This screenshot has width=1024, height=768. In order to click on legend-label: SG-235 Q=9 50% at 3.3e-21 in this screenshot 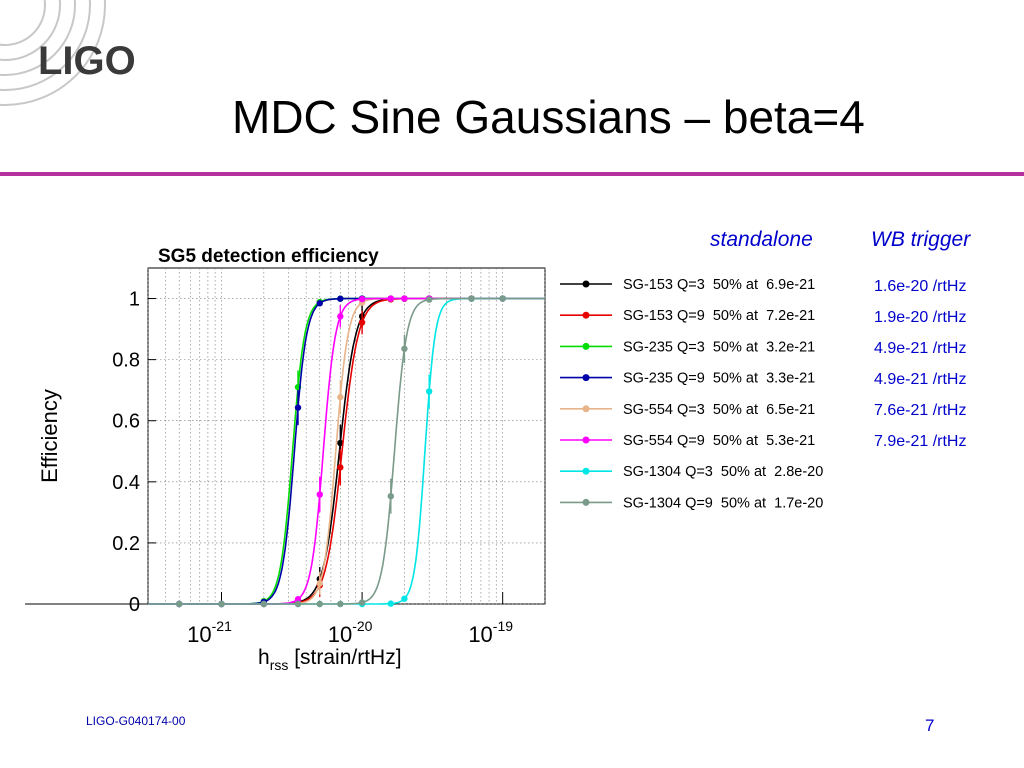, I will do `click(719, 379)`.